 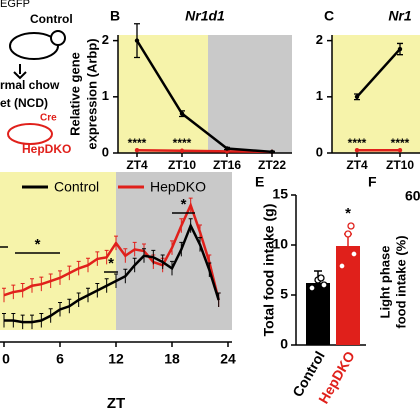 What do you see at coordinates (400, 16) in the screenshot?
I see `chart-title: Nr1` at bounding box center [400, 16].